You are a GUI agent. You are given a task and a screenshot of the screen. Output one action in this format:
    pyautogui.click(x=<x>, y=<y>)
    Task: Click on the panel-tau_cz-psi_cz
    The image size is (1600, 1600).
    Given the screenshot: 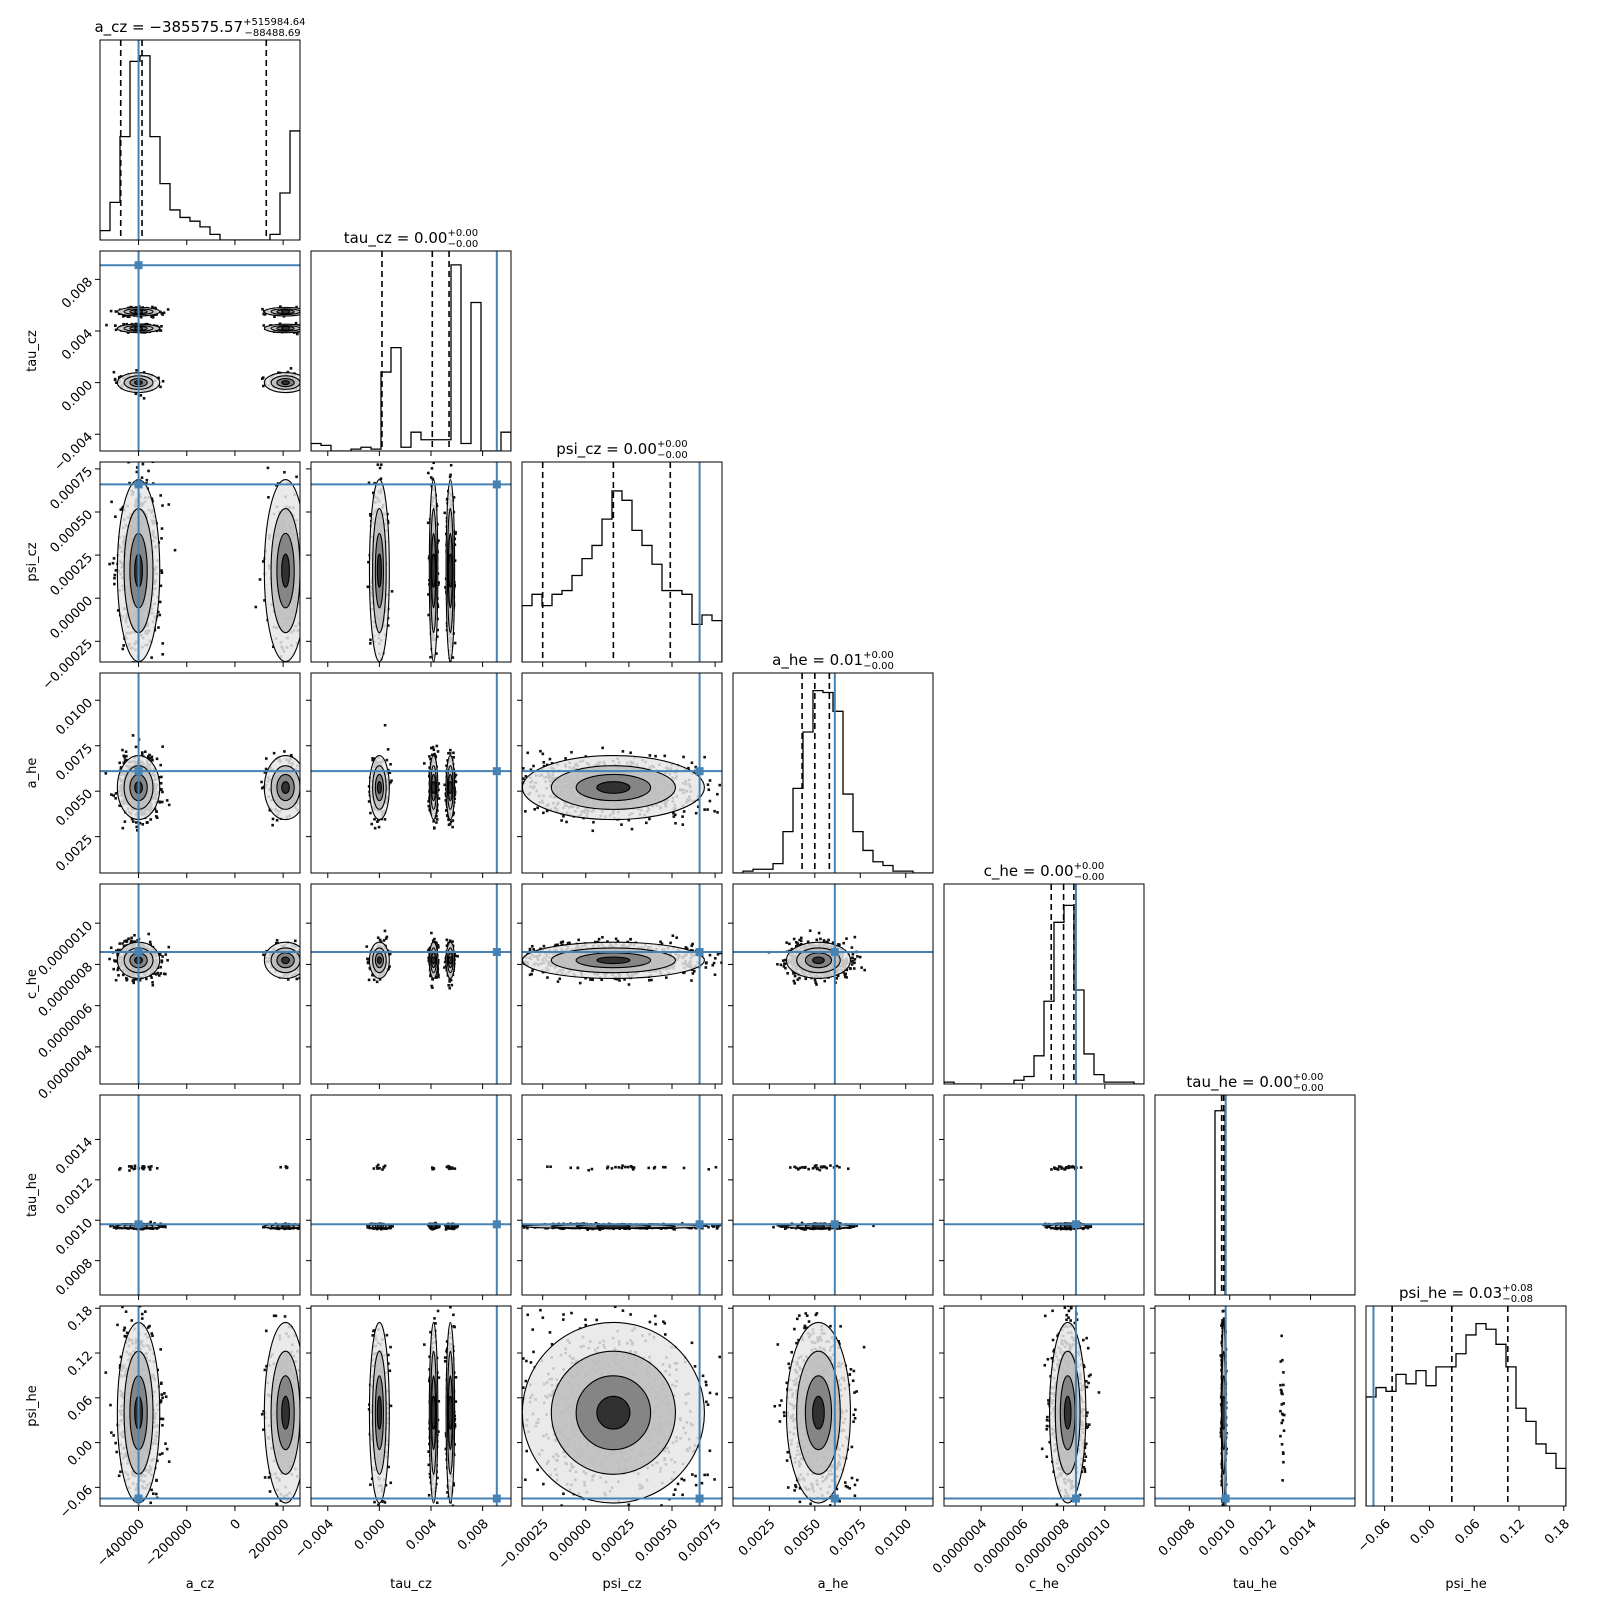 What is the action you would take?
    pyautogui.click(x=411, y=562)
    